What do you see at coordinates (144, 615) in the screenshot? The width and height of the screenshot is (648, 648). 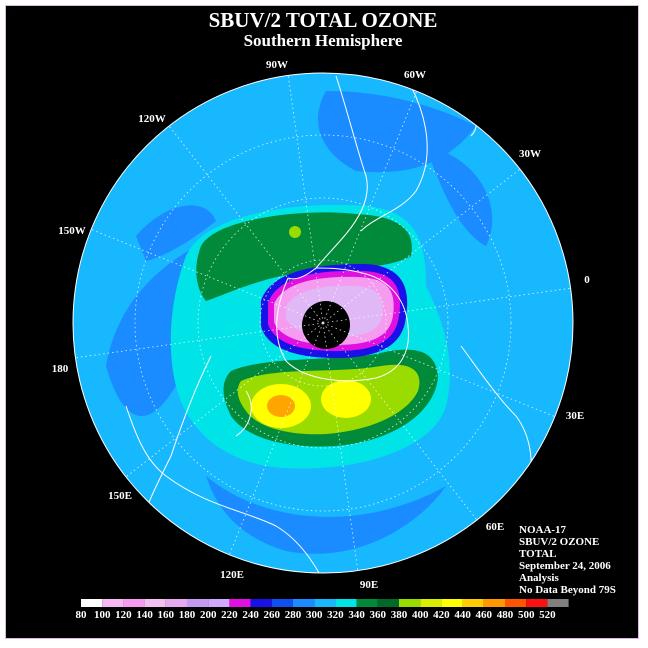 I see `colorbar-tick-label: 140` at bounding box center [144, 615].